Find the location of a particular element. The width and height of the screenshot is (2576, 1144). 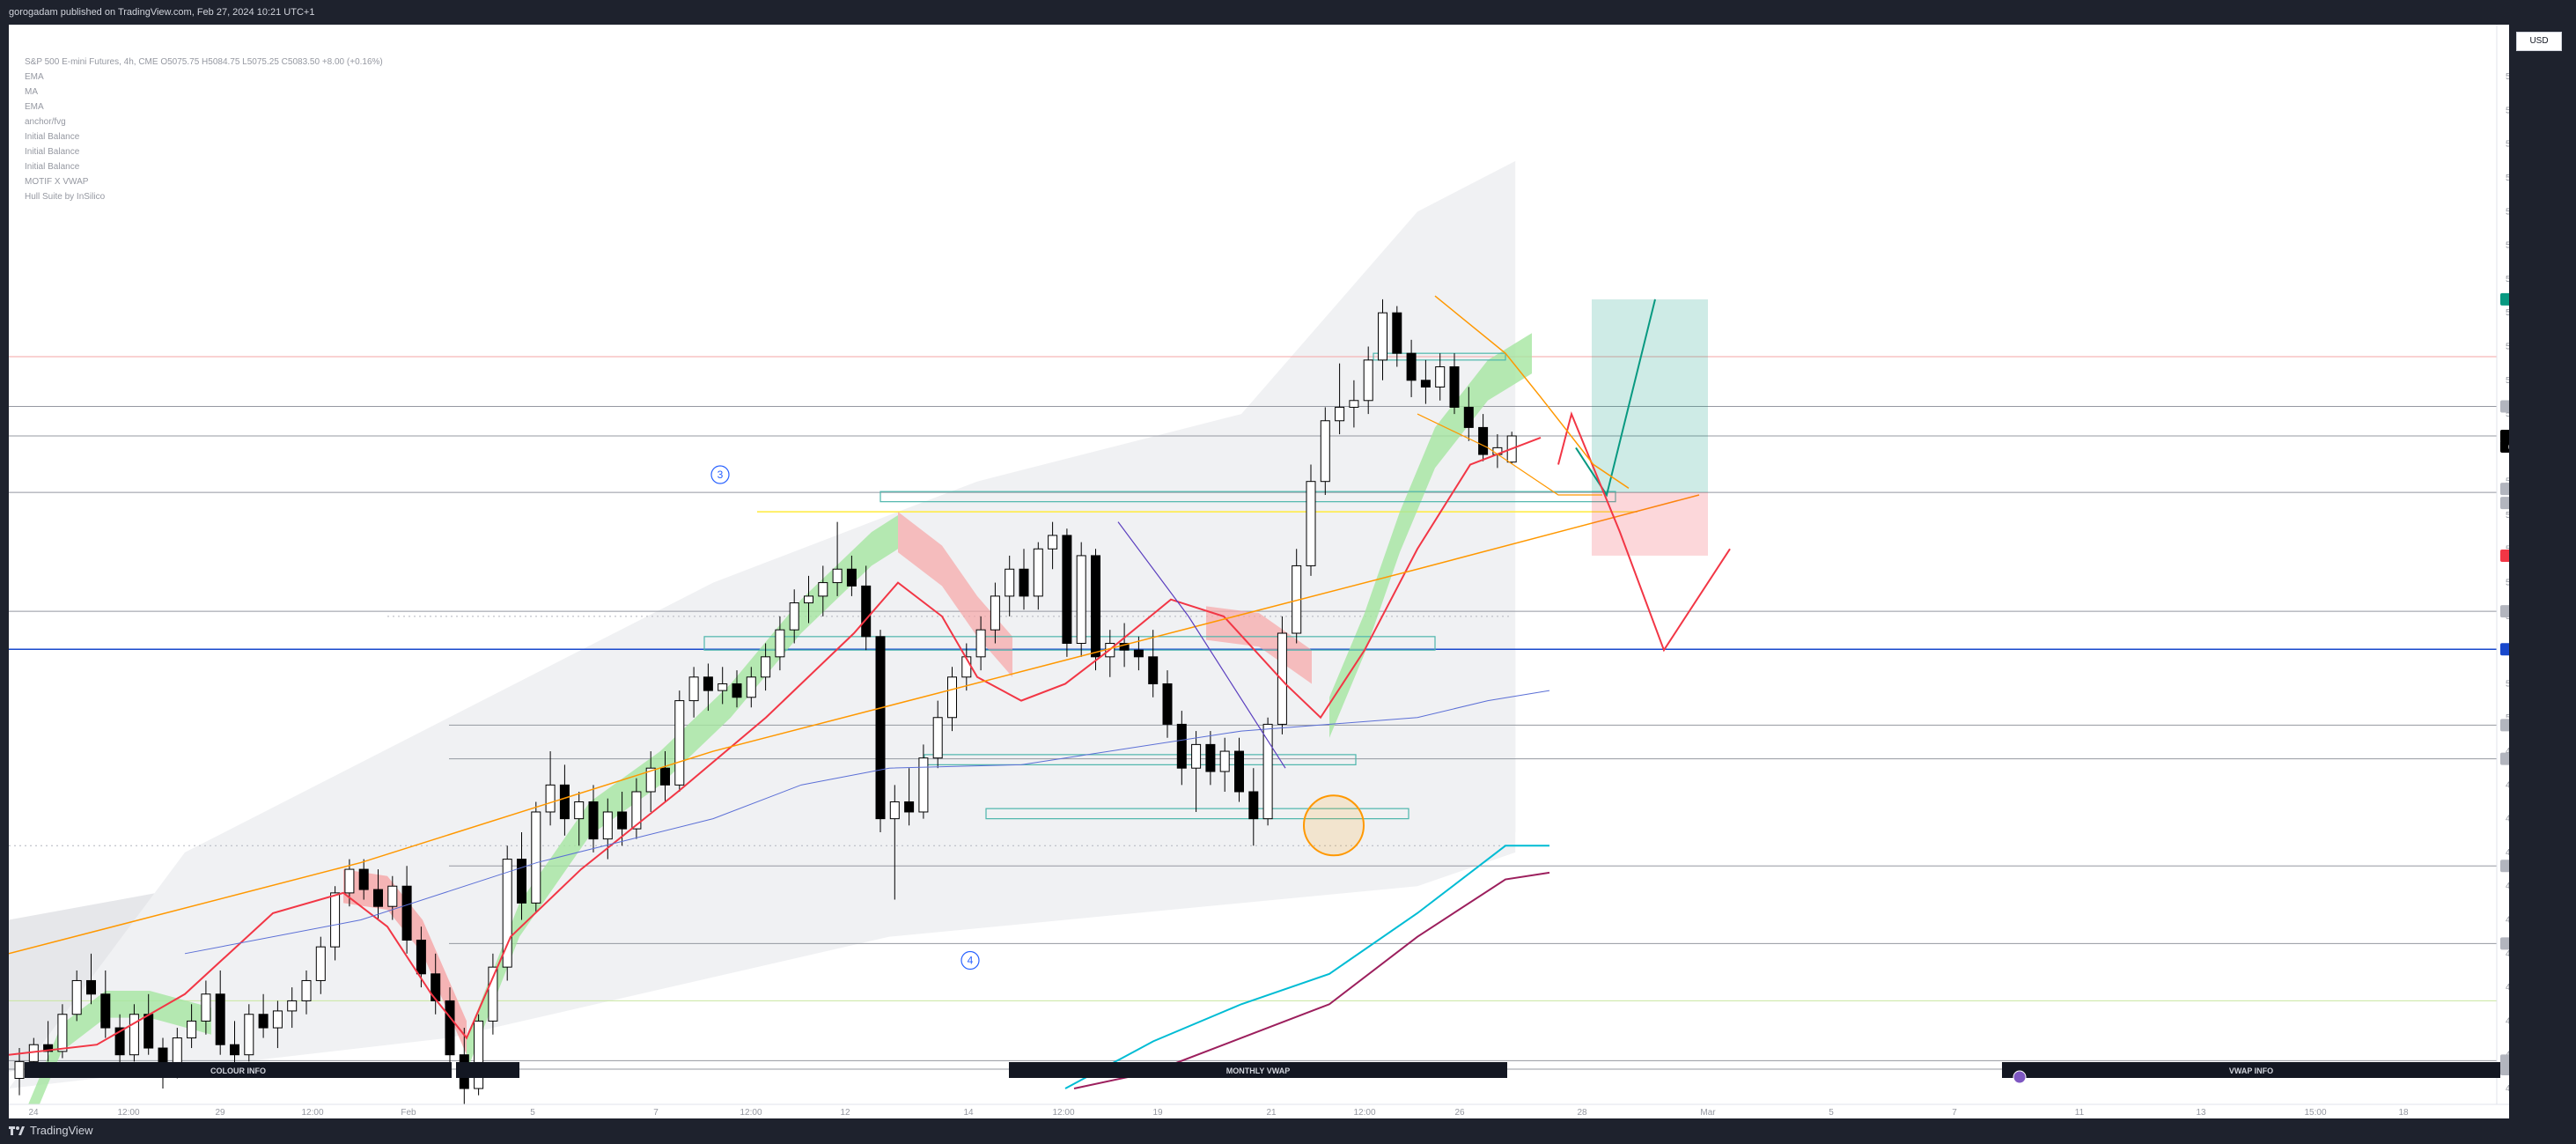

circle-annotation is located at coordinates (1334, 825).